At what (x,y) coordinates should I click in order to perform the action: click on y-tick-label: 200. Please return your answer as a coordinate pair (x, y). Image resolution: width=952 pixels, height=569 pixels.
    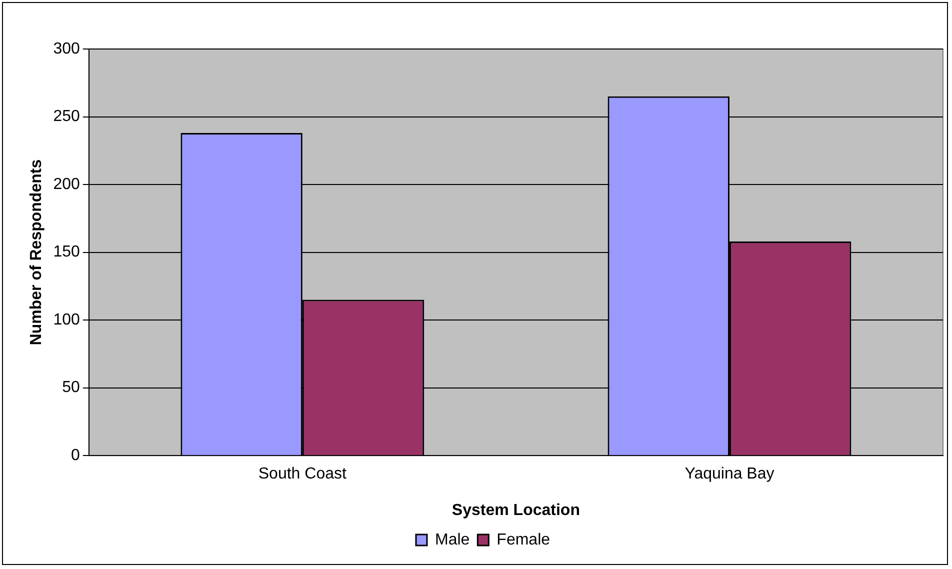
    Looking at the image, I should click on (66, 184).